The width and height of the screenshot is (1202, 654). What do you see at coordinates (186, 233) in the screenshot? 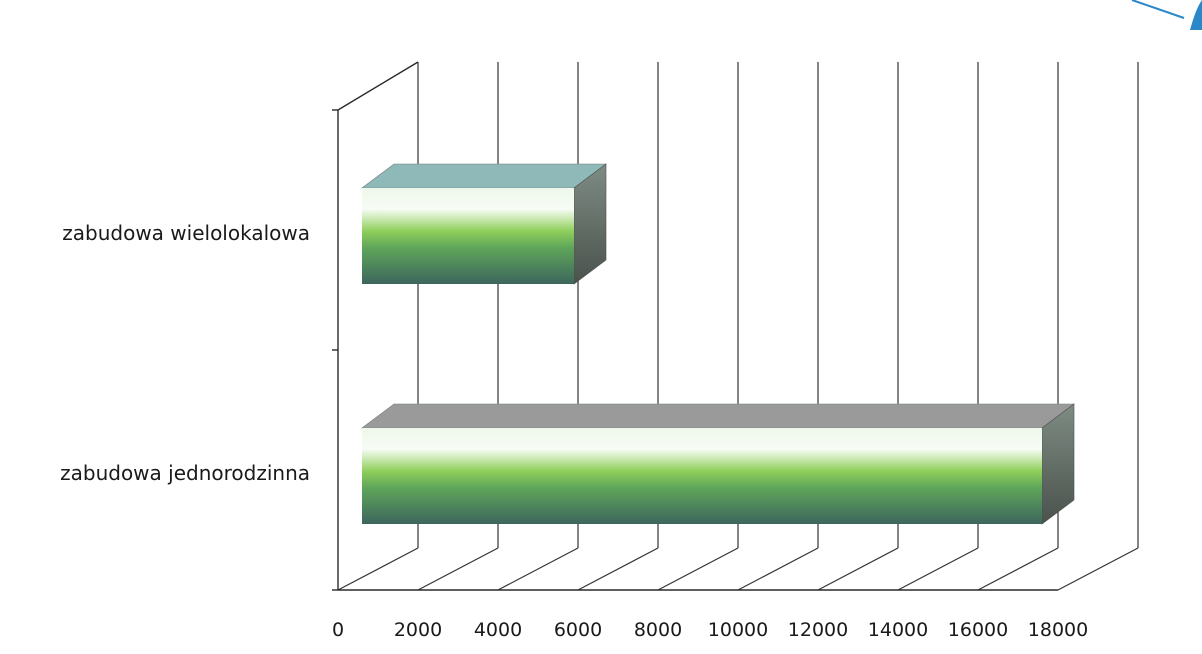
I see `category-label: zabudowa wielolokalowa` at bounding box center [186, 233].